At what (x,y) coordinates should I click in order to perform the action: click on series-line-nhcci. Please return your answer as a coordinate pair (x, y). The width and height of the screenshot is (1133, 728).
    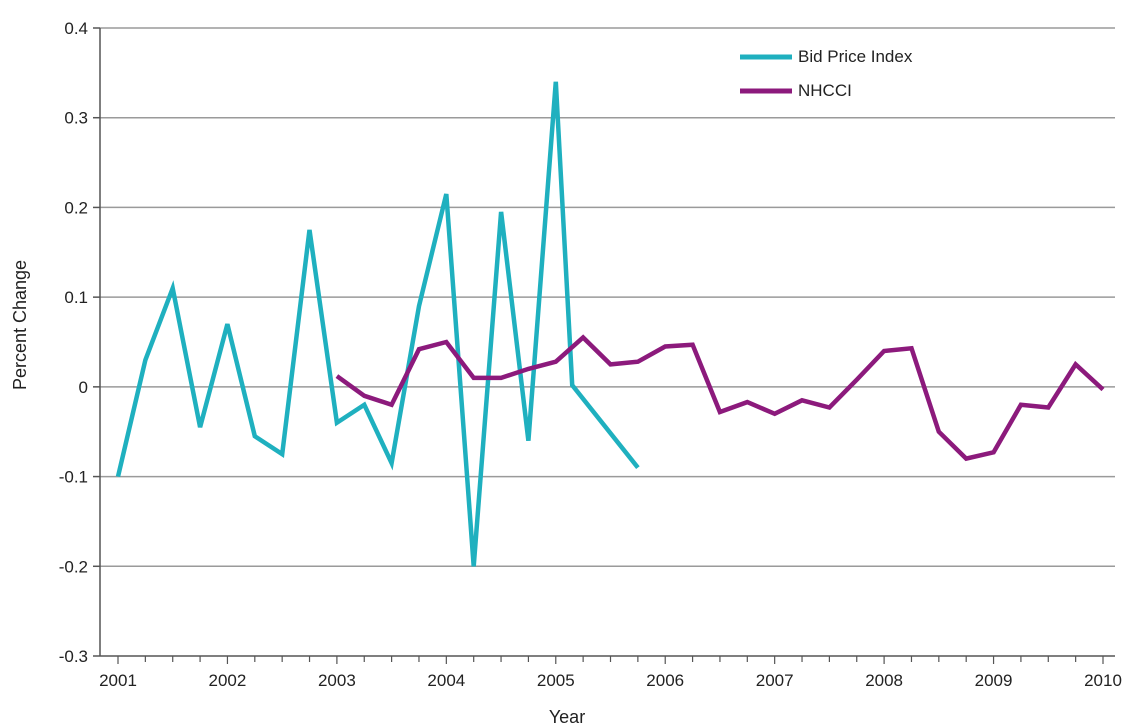
    Looking at the image, I should click on (720, 398).